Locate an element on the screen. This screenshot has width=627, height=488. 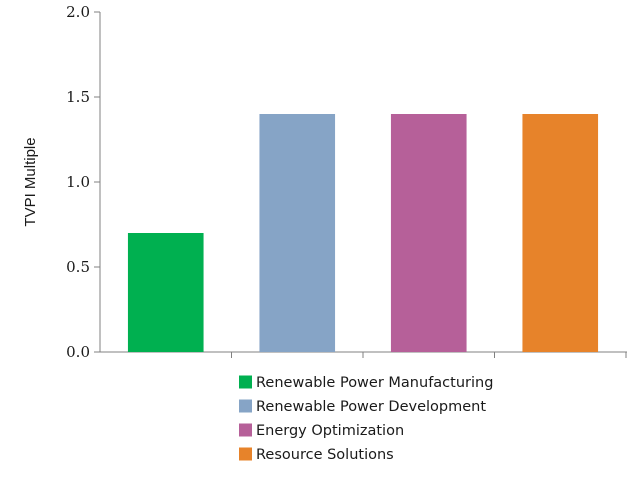
y-axis-ticks is located at coordinates (97, 182).